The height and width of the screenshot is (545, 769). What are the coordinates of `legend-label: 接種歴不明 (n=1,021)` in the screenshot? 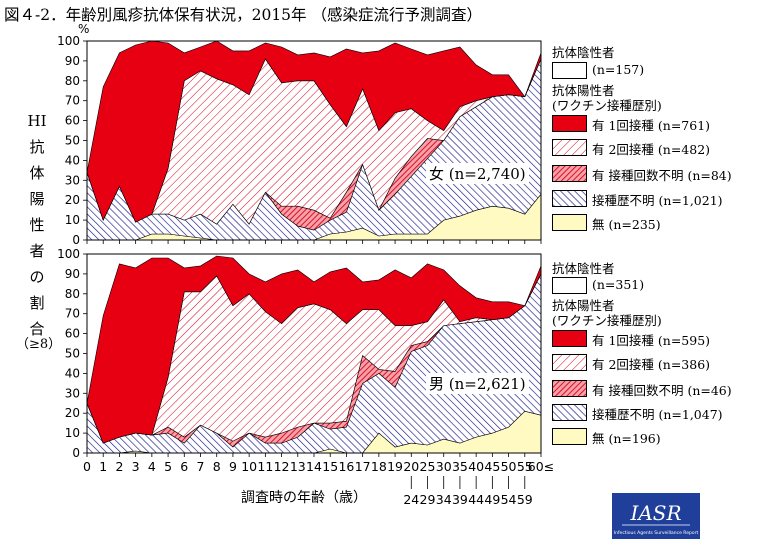 It's located at (657, 200).